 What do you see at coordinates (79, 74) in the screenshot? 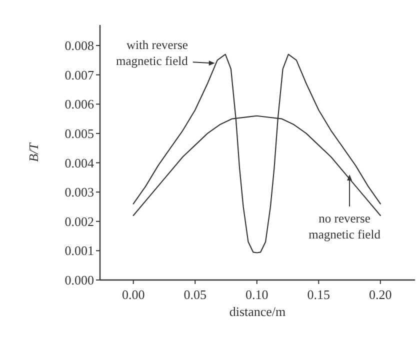
I see `y-tick-label: 0.007` at bounding box center [79, 74].